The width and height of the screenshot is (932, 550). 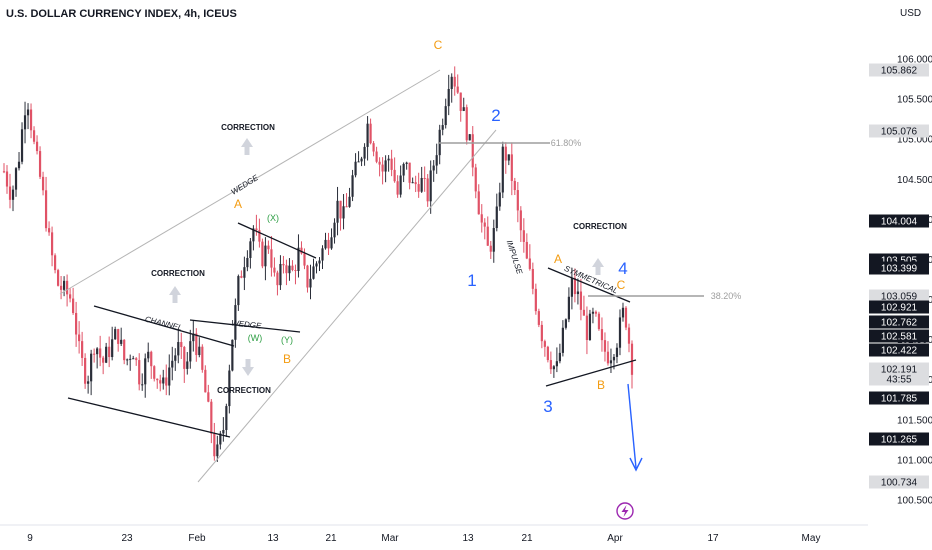 I want to click on price-tag: 102.581, so click(x=899, y=336).